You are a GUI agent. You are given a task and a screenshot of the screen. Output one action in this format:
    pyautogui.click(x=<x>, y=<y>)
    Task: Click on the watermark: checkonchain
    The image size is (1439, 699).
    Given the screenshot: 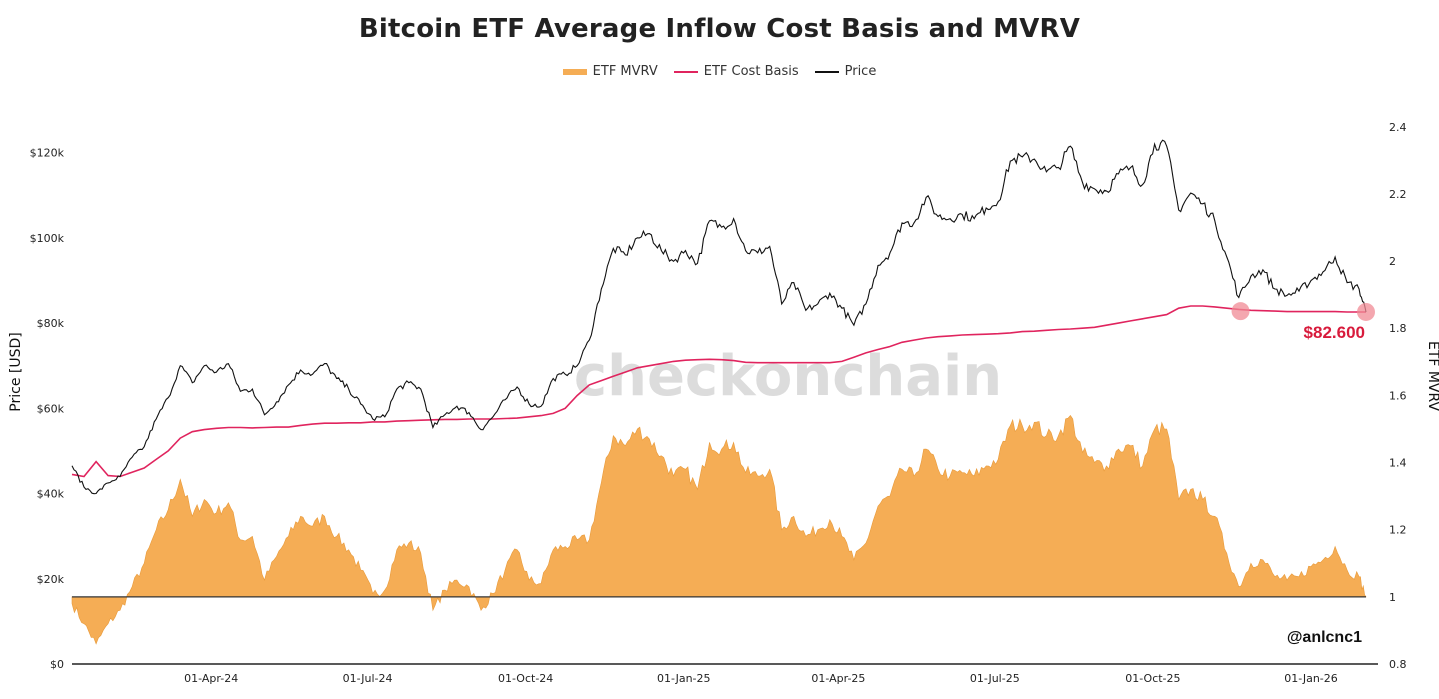 What is the action you would take?
    pyautogui.click(x=788, y=376)
    